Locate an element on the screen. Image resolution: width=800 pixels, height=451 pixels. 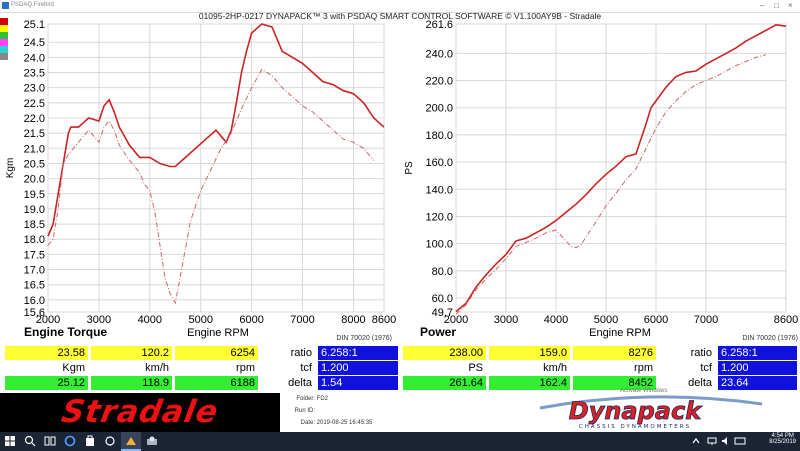
torque-y-tick-17: 16.5 is located at coordinates (34, 286).